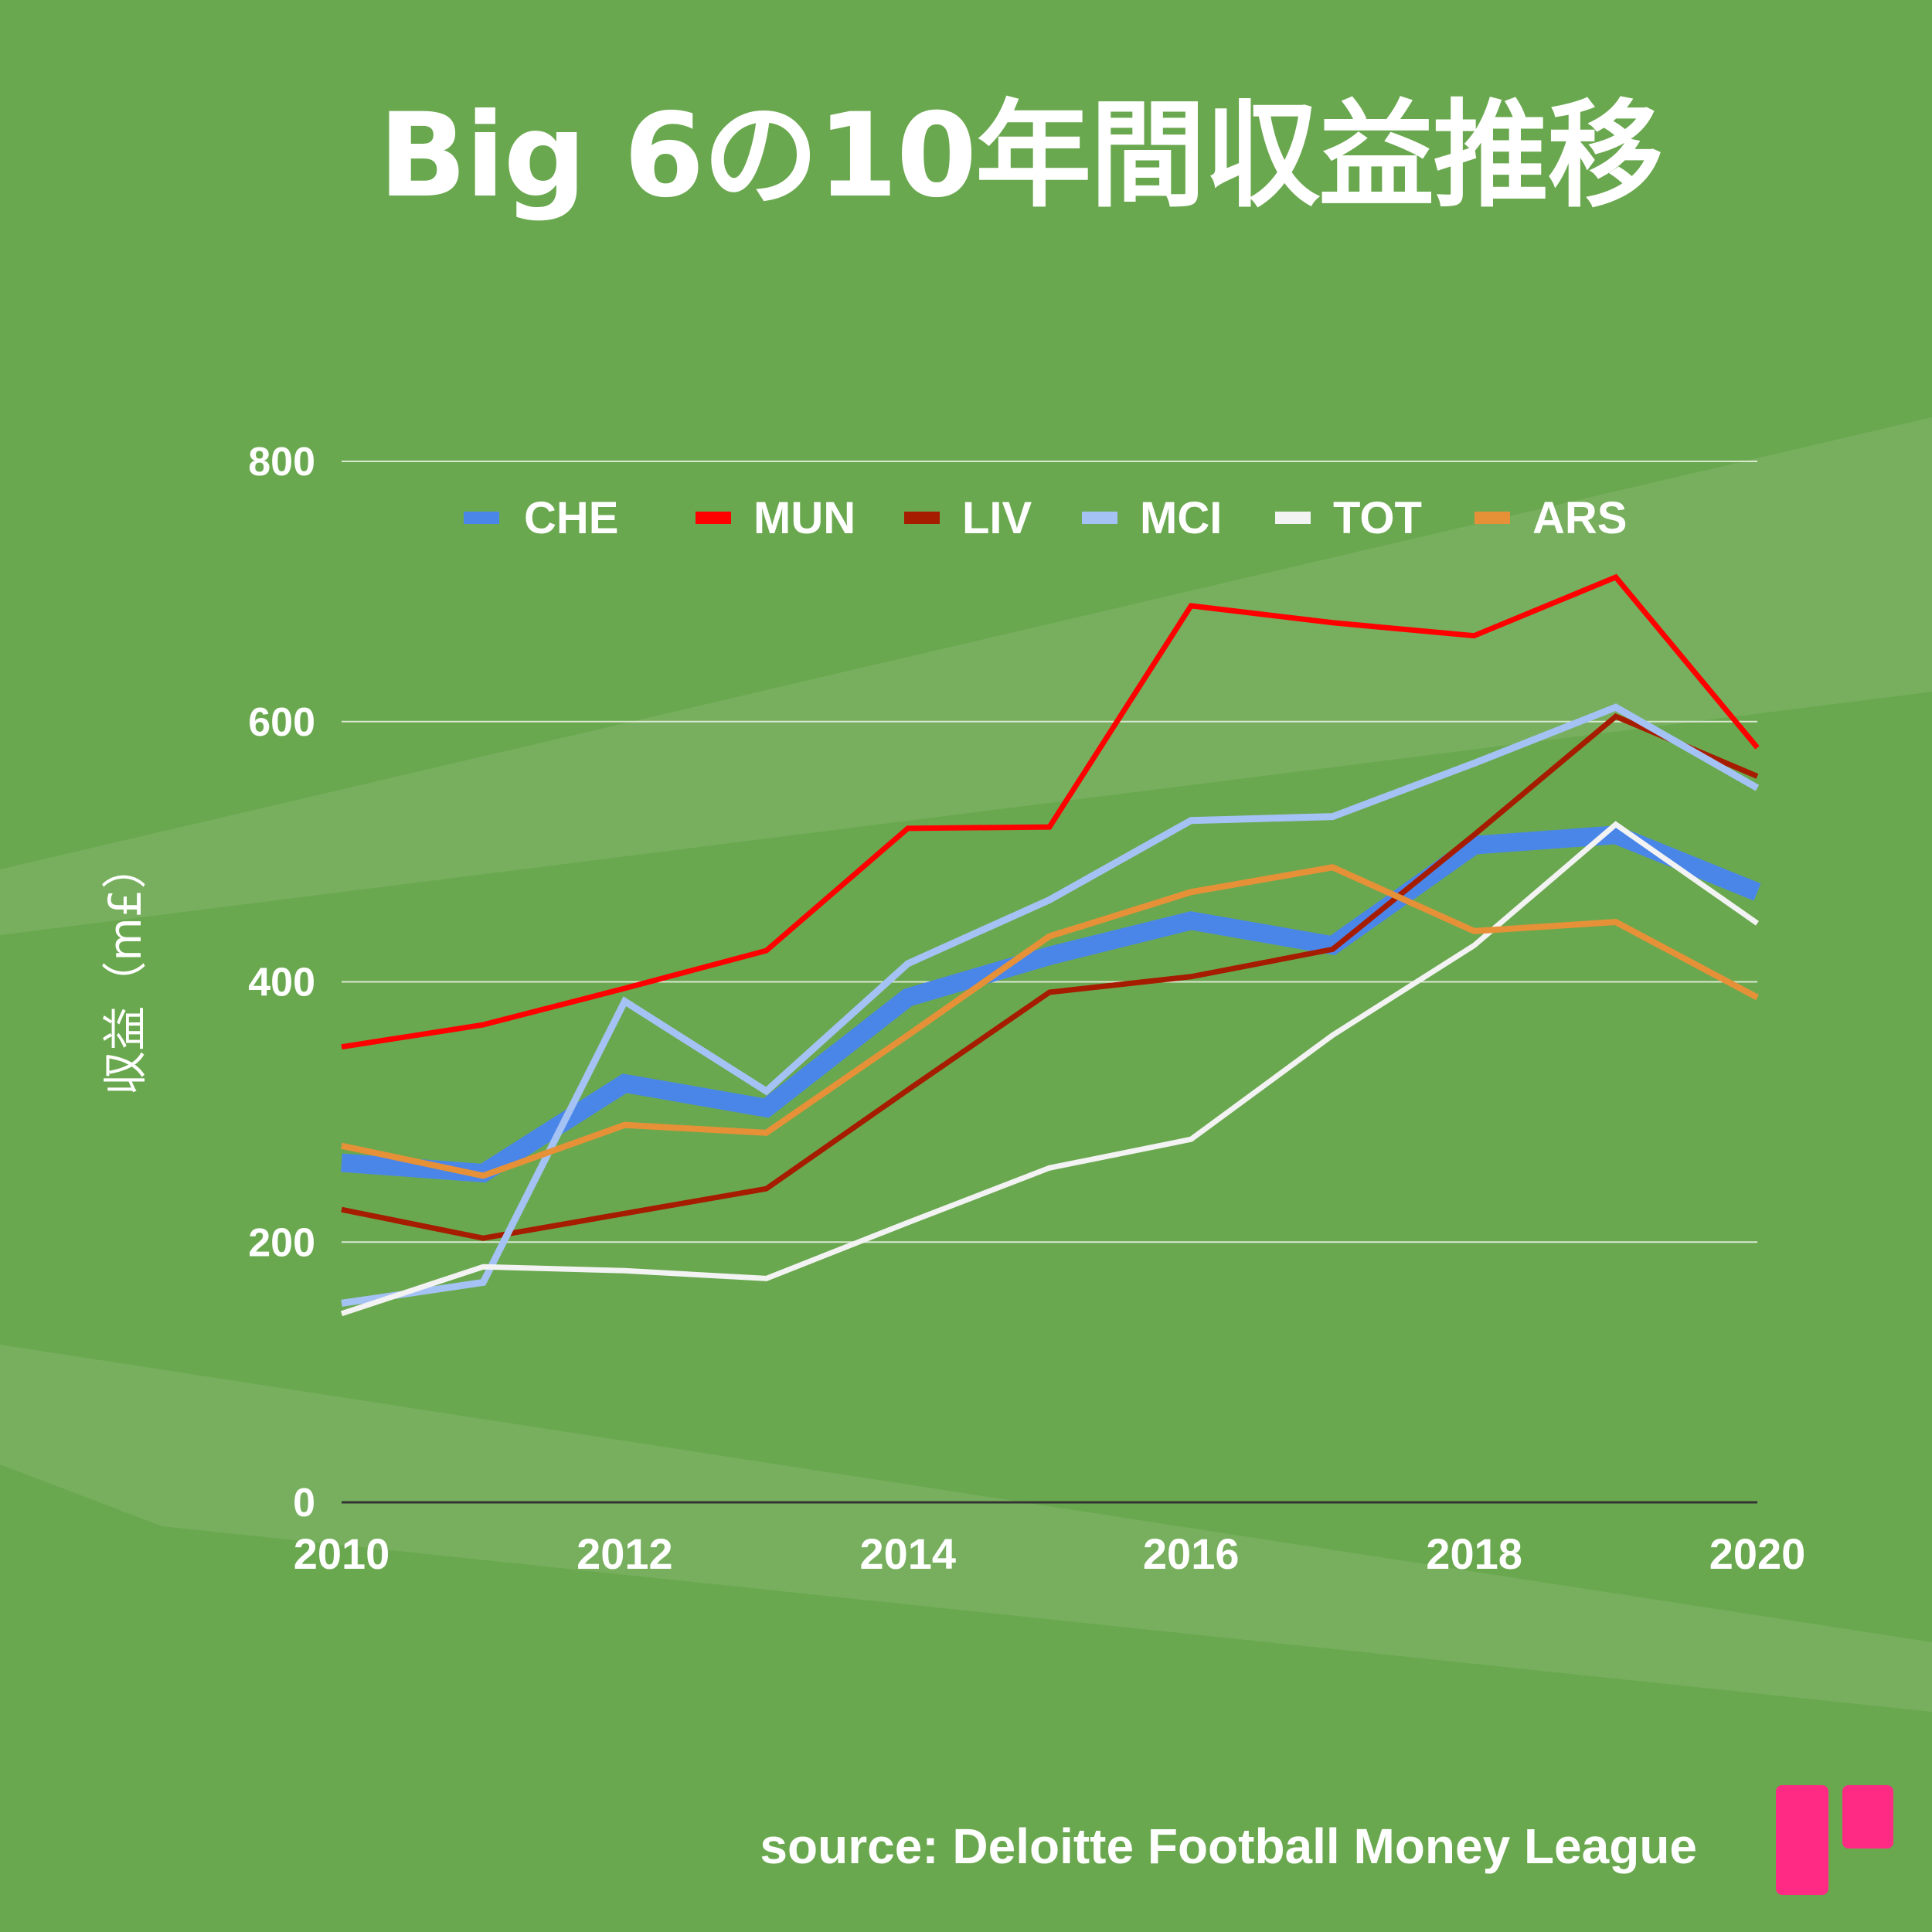 The width and height of the screenshot is (1932, 1932). What do you see at coordinates (1181, 518) in the screenshot?
I see `legend-label-mci: MCI` at bounding box center [1181, 518].